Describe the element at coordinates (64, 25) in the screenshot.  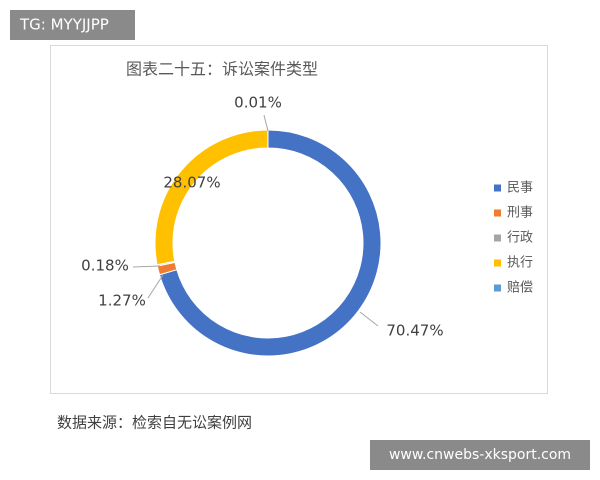
I see `watermark: TG: MYYJJPP` at that location.